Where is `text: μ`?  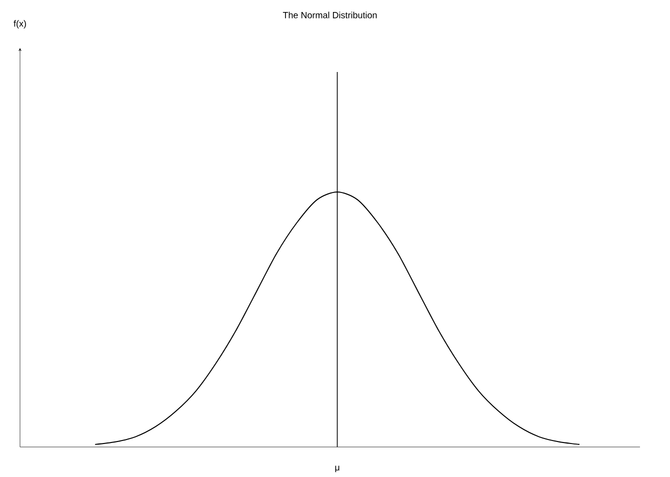
text: μ is located at coordinates (337, 469).